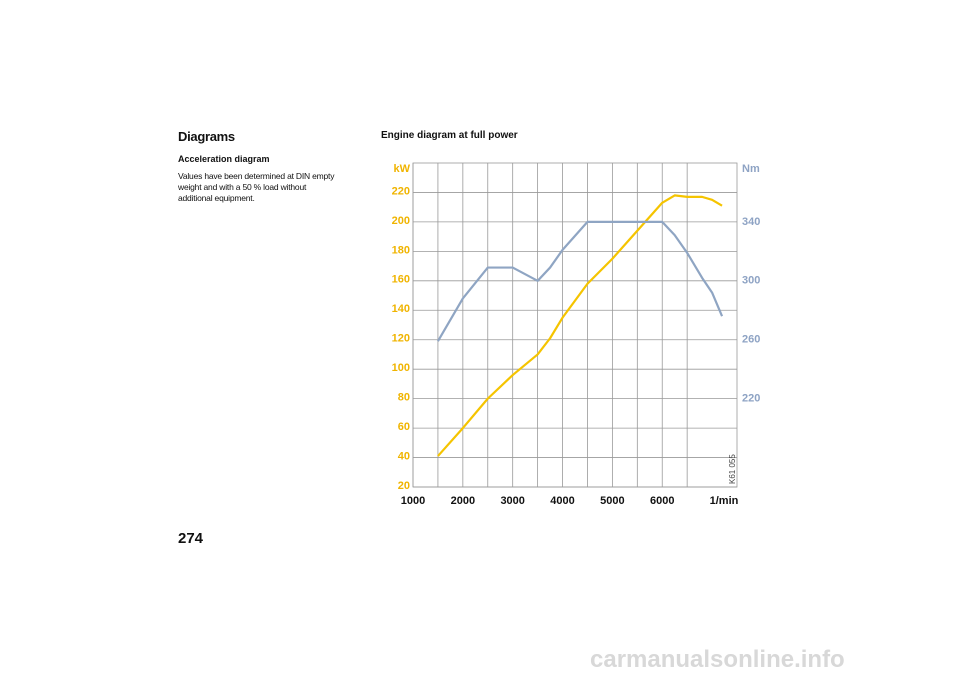 The width and height of the screenshot is (960, 678). What do you see at coordinates (449, 135) in the screenshot?
I see `chart-title: Engine diagram at full power` at bounding box center [449, 135].